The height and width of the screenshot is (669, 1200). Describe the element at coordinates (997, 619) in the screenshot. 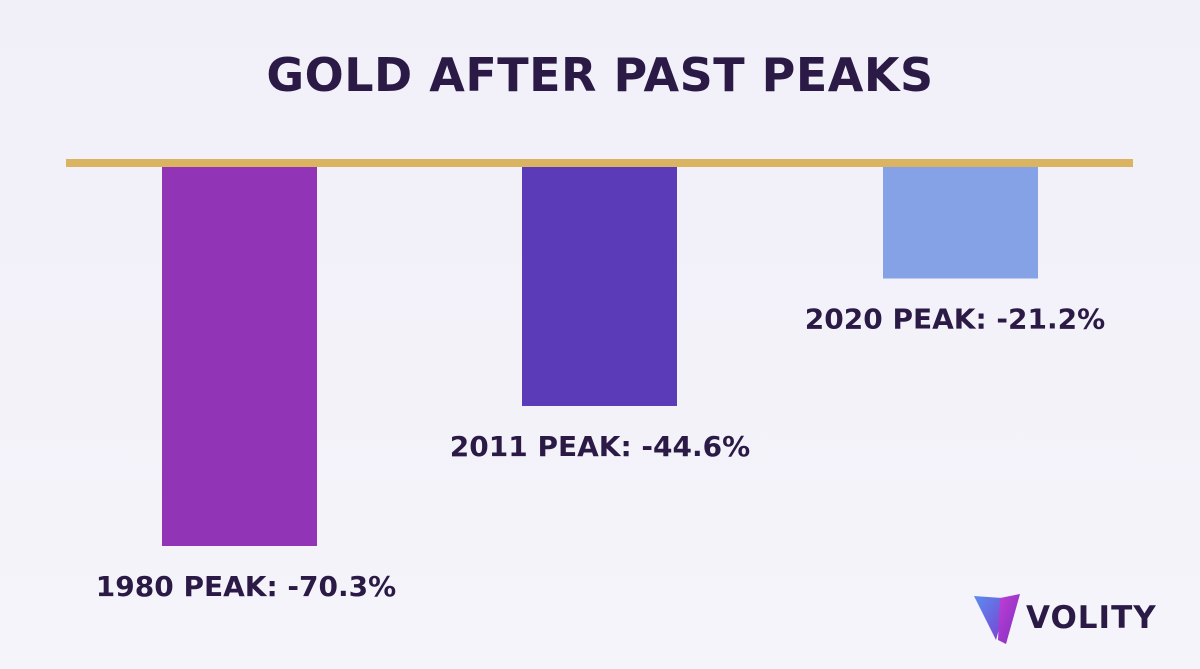

I see `volity-logo-icon` at that location.